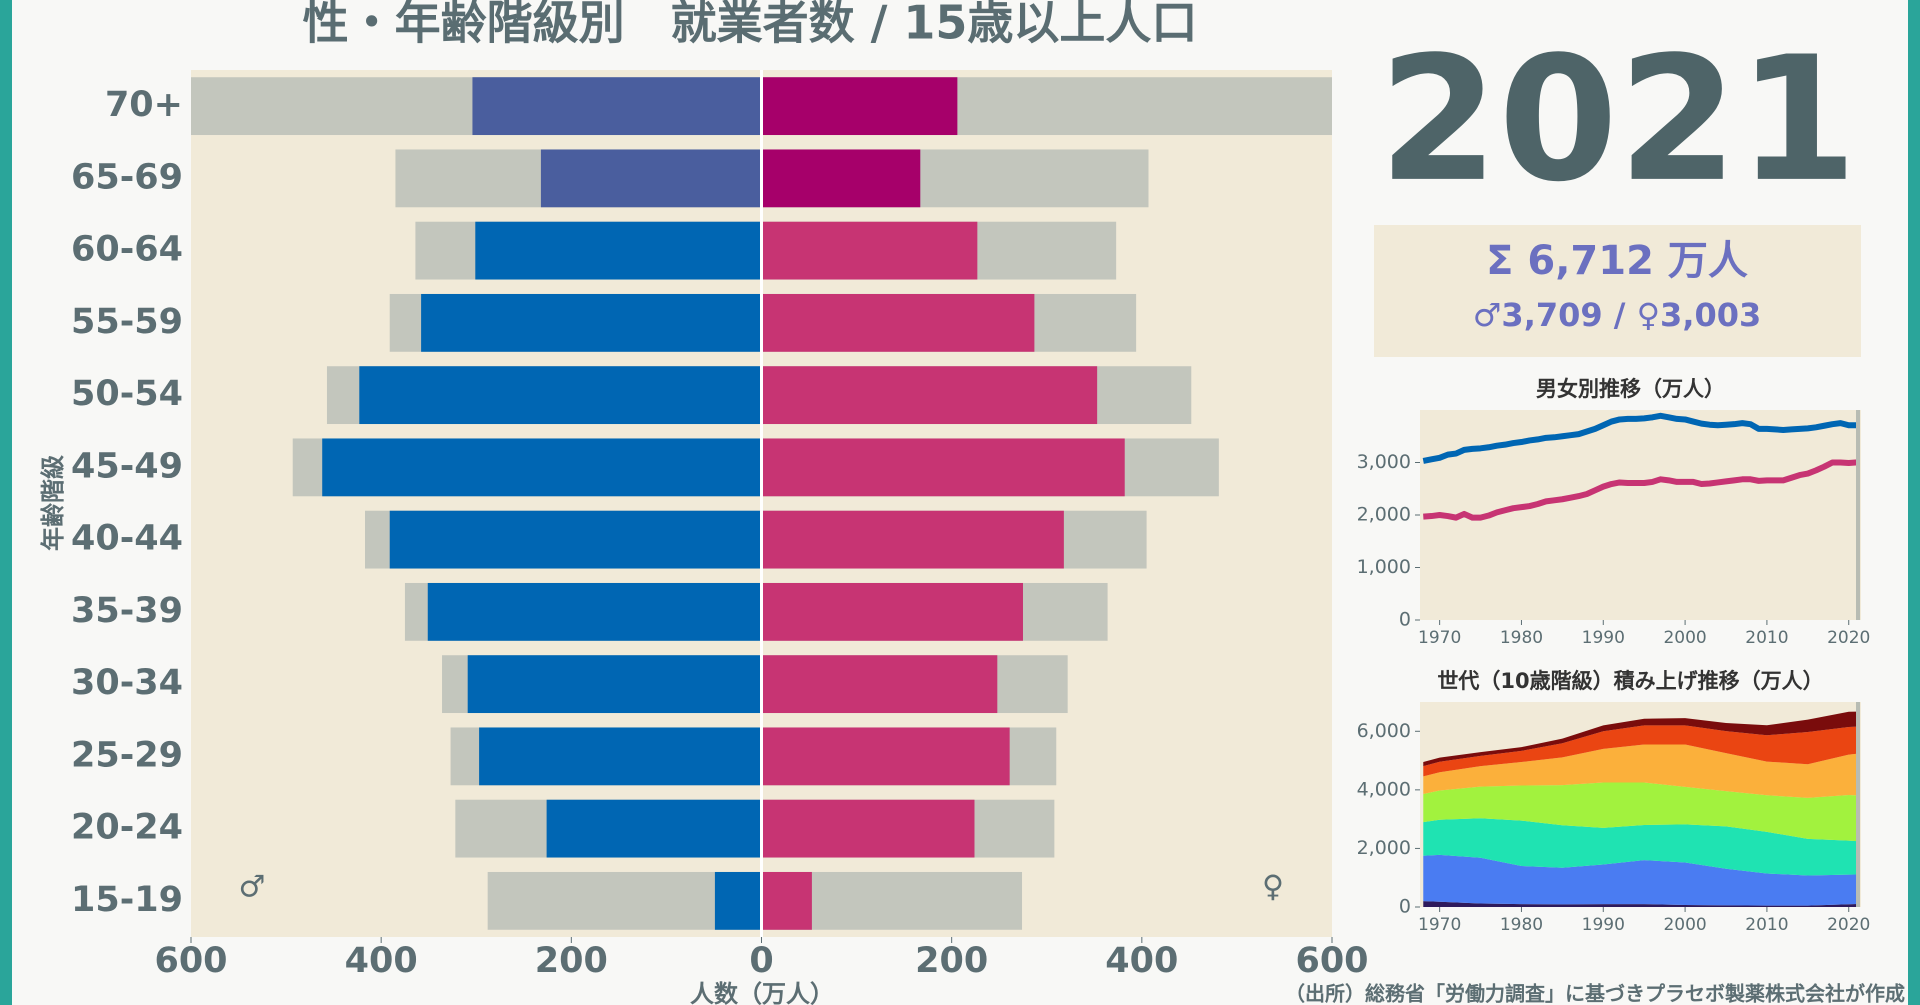 Image resolution: width=1920 pixels, height=1005 pixels. I want to click on y-tick-label: 45-49, so click(127, 466).